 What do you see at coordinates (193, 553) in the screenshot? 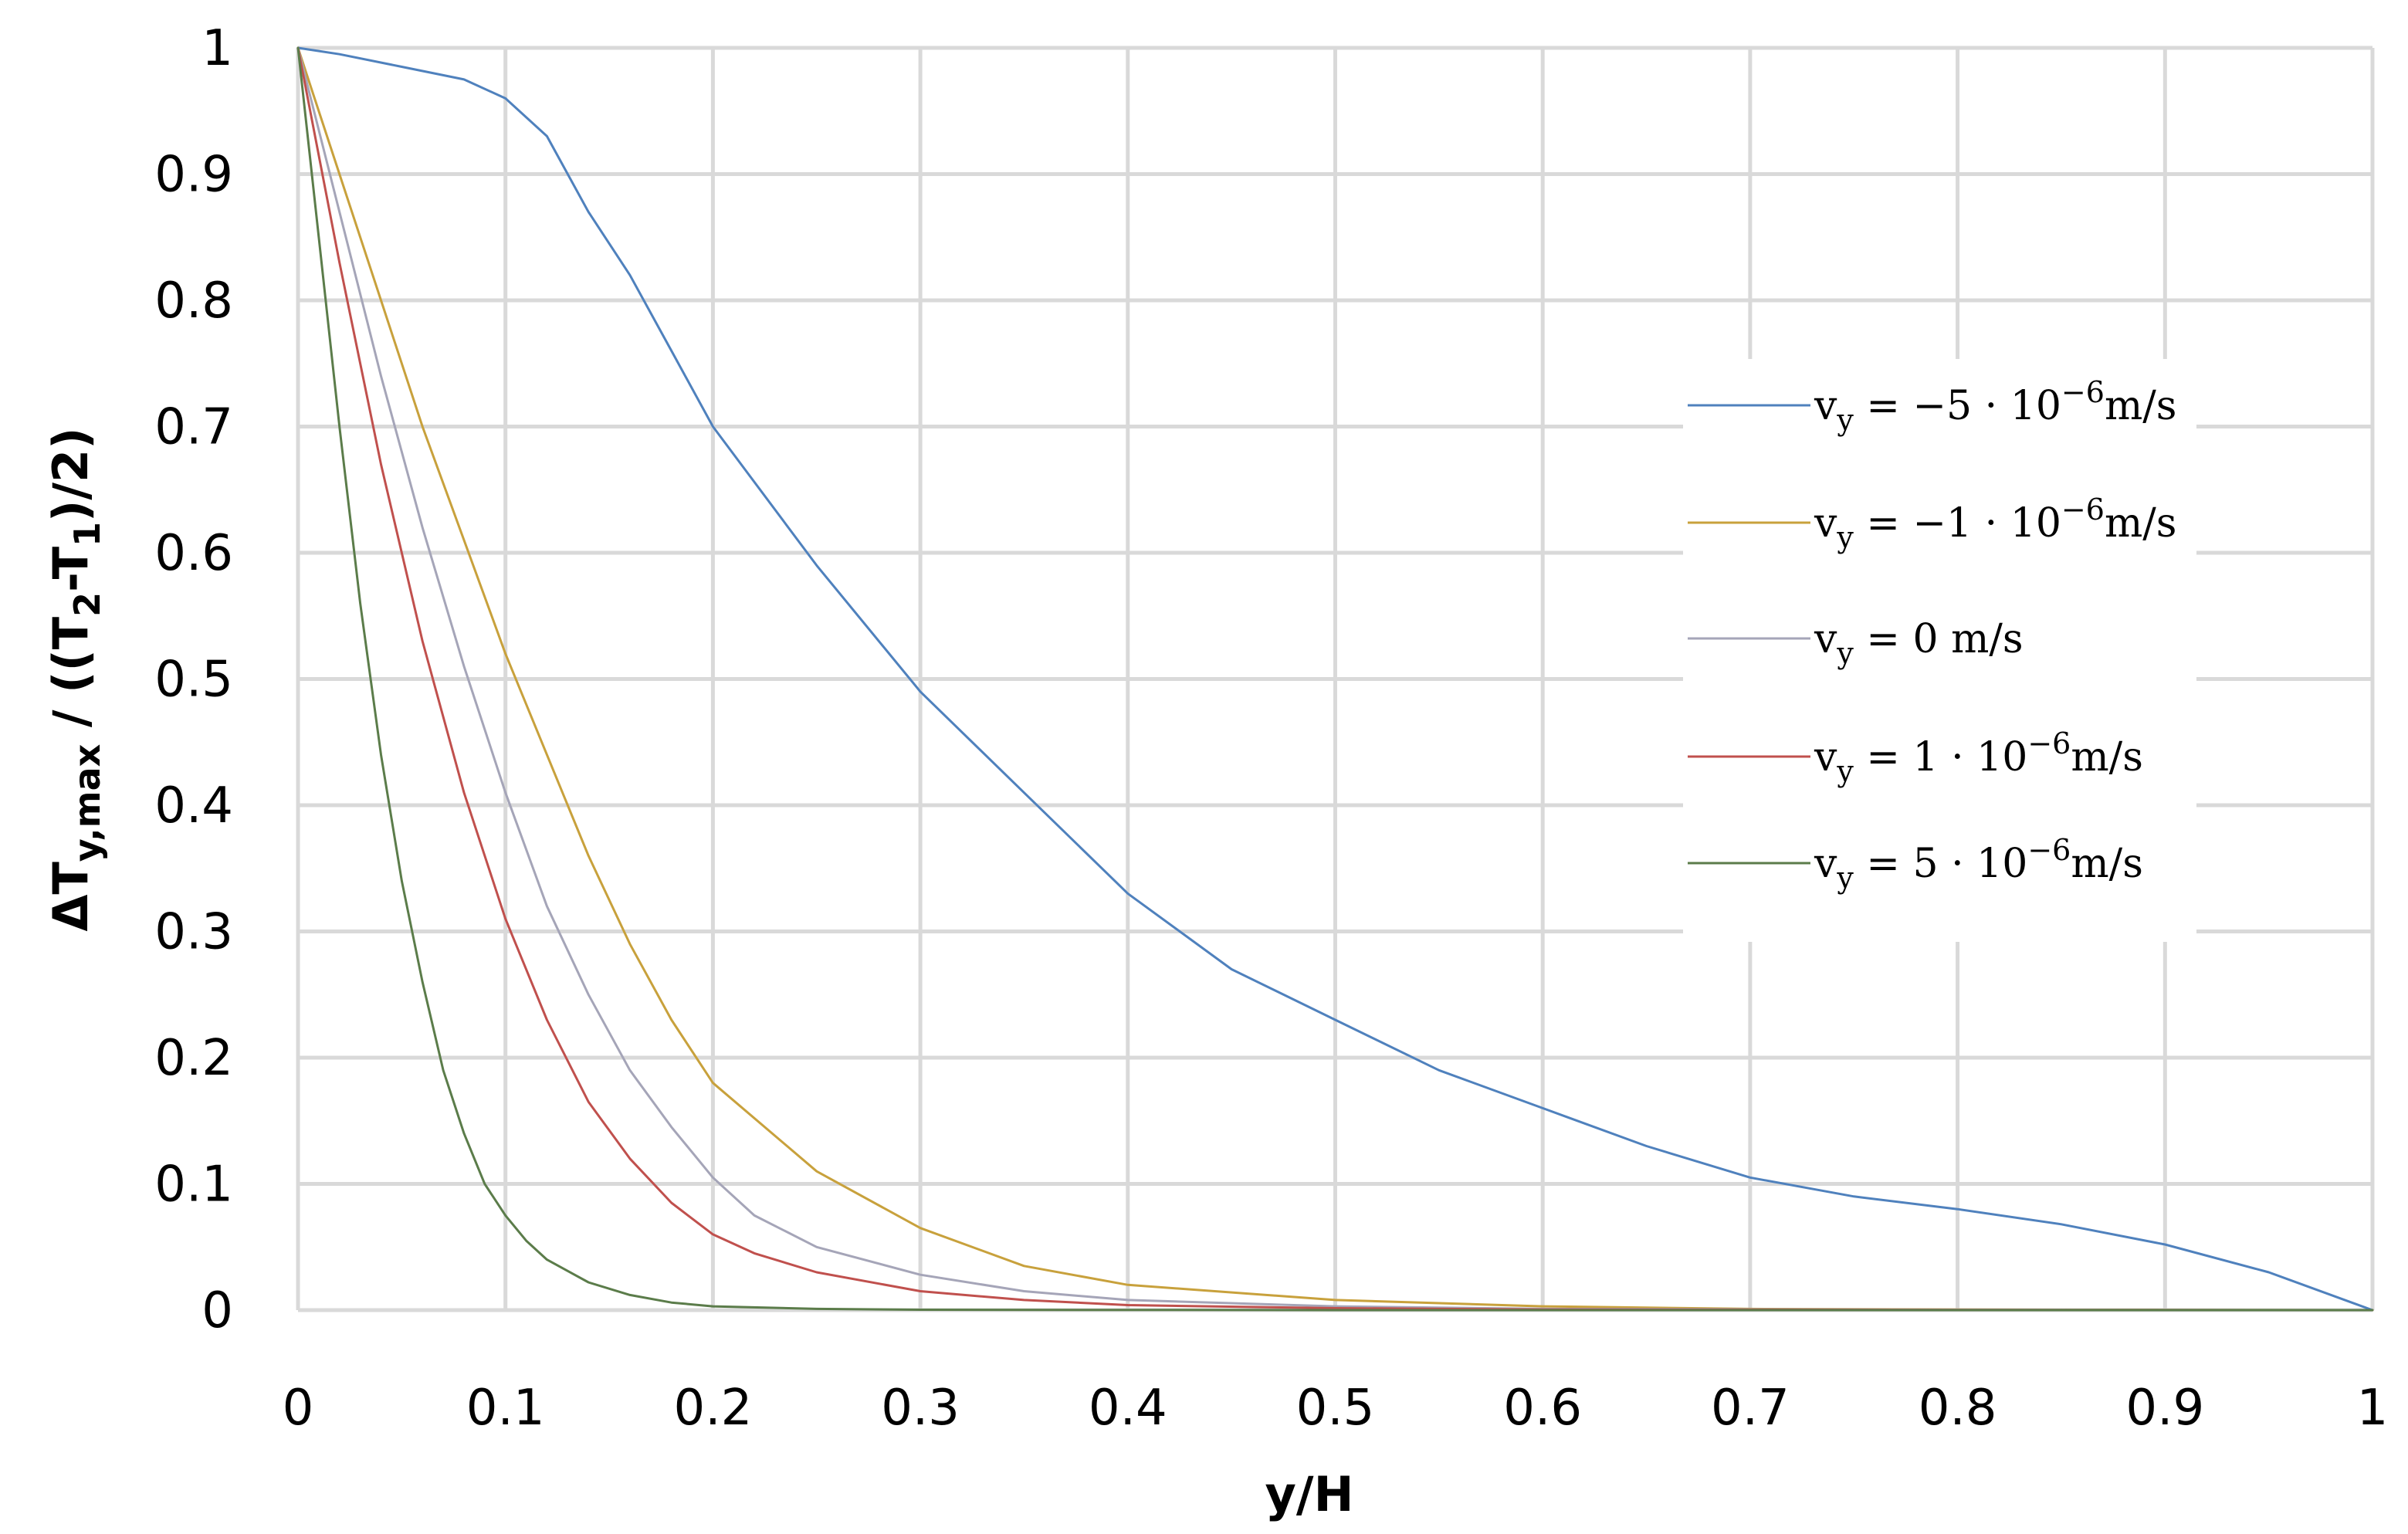
I see `y-tick-label-6: 0.6` at bounding box center [193, 553].